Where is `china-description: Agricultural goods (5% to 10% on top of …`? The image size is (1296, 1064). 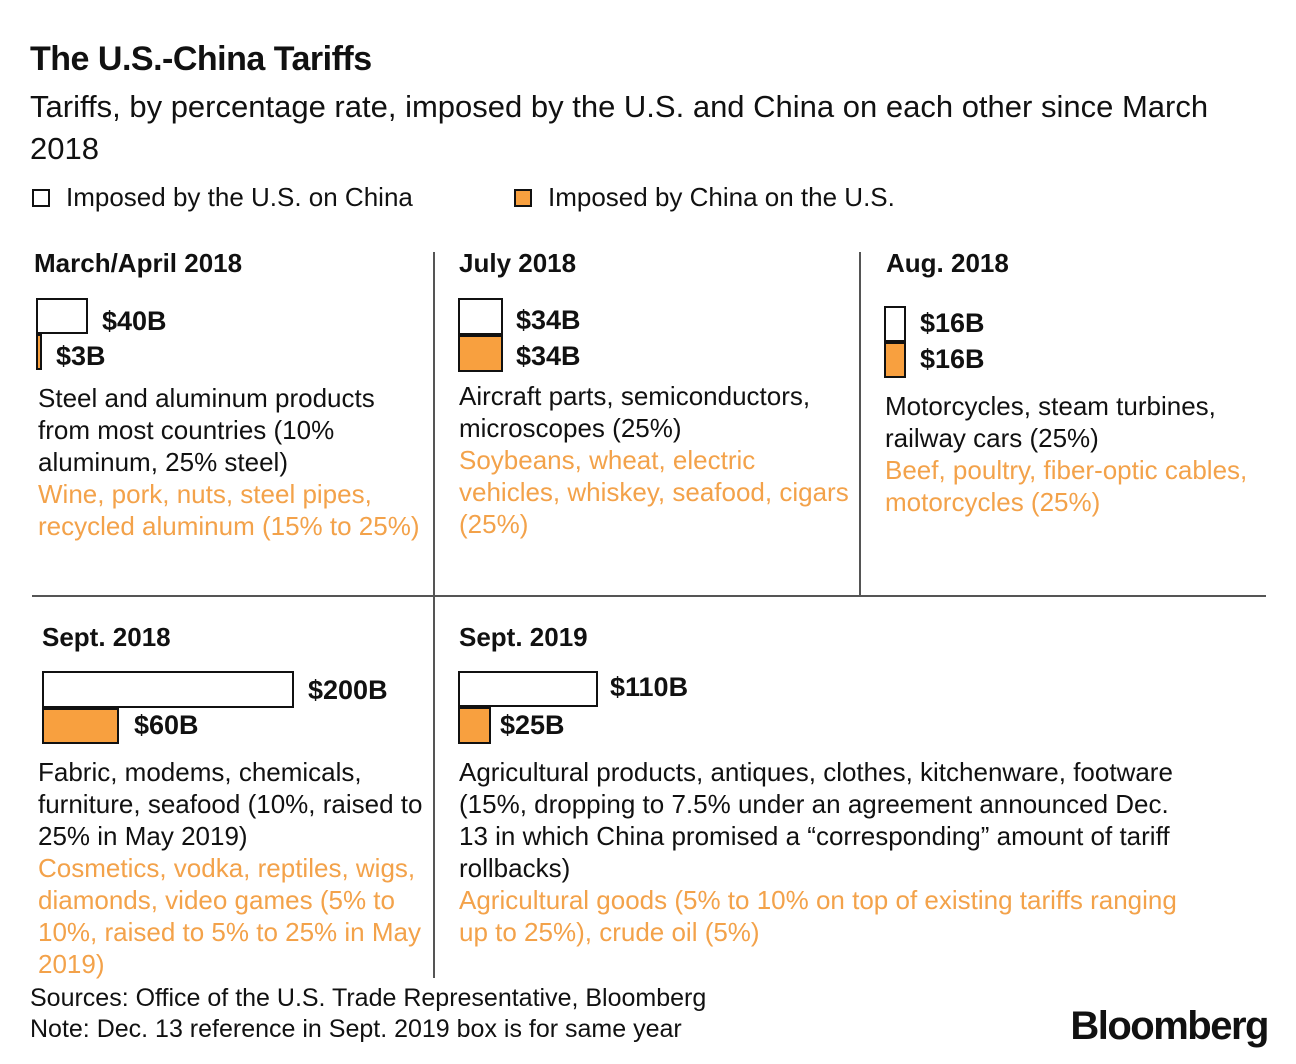
china-description: Agricultural goods (5% to 10% on top of … is located at coordinates (818, 916).